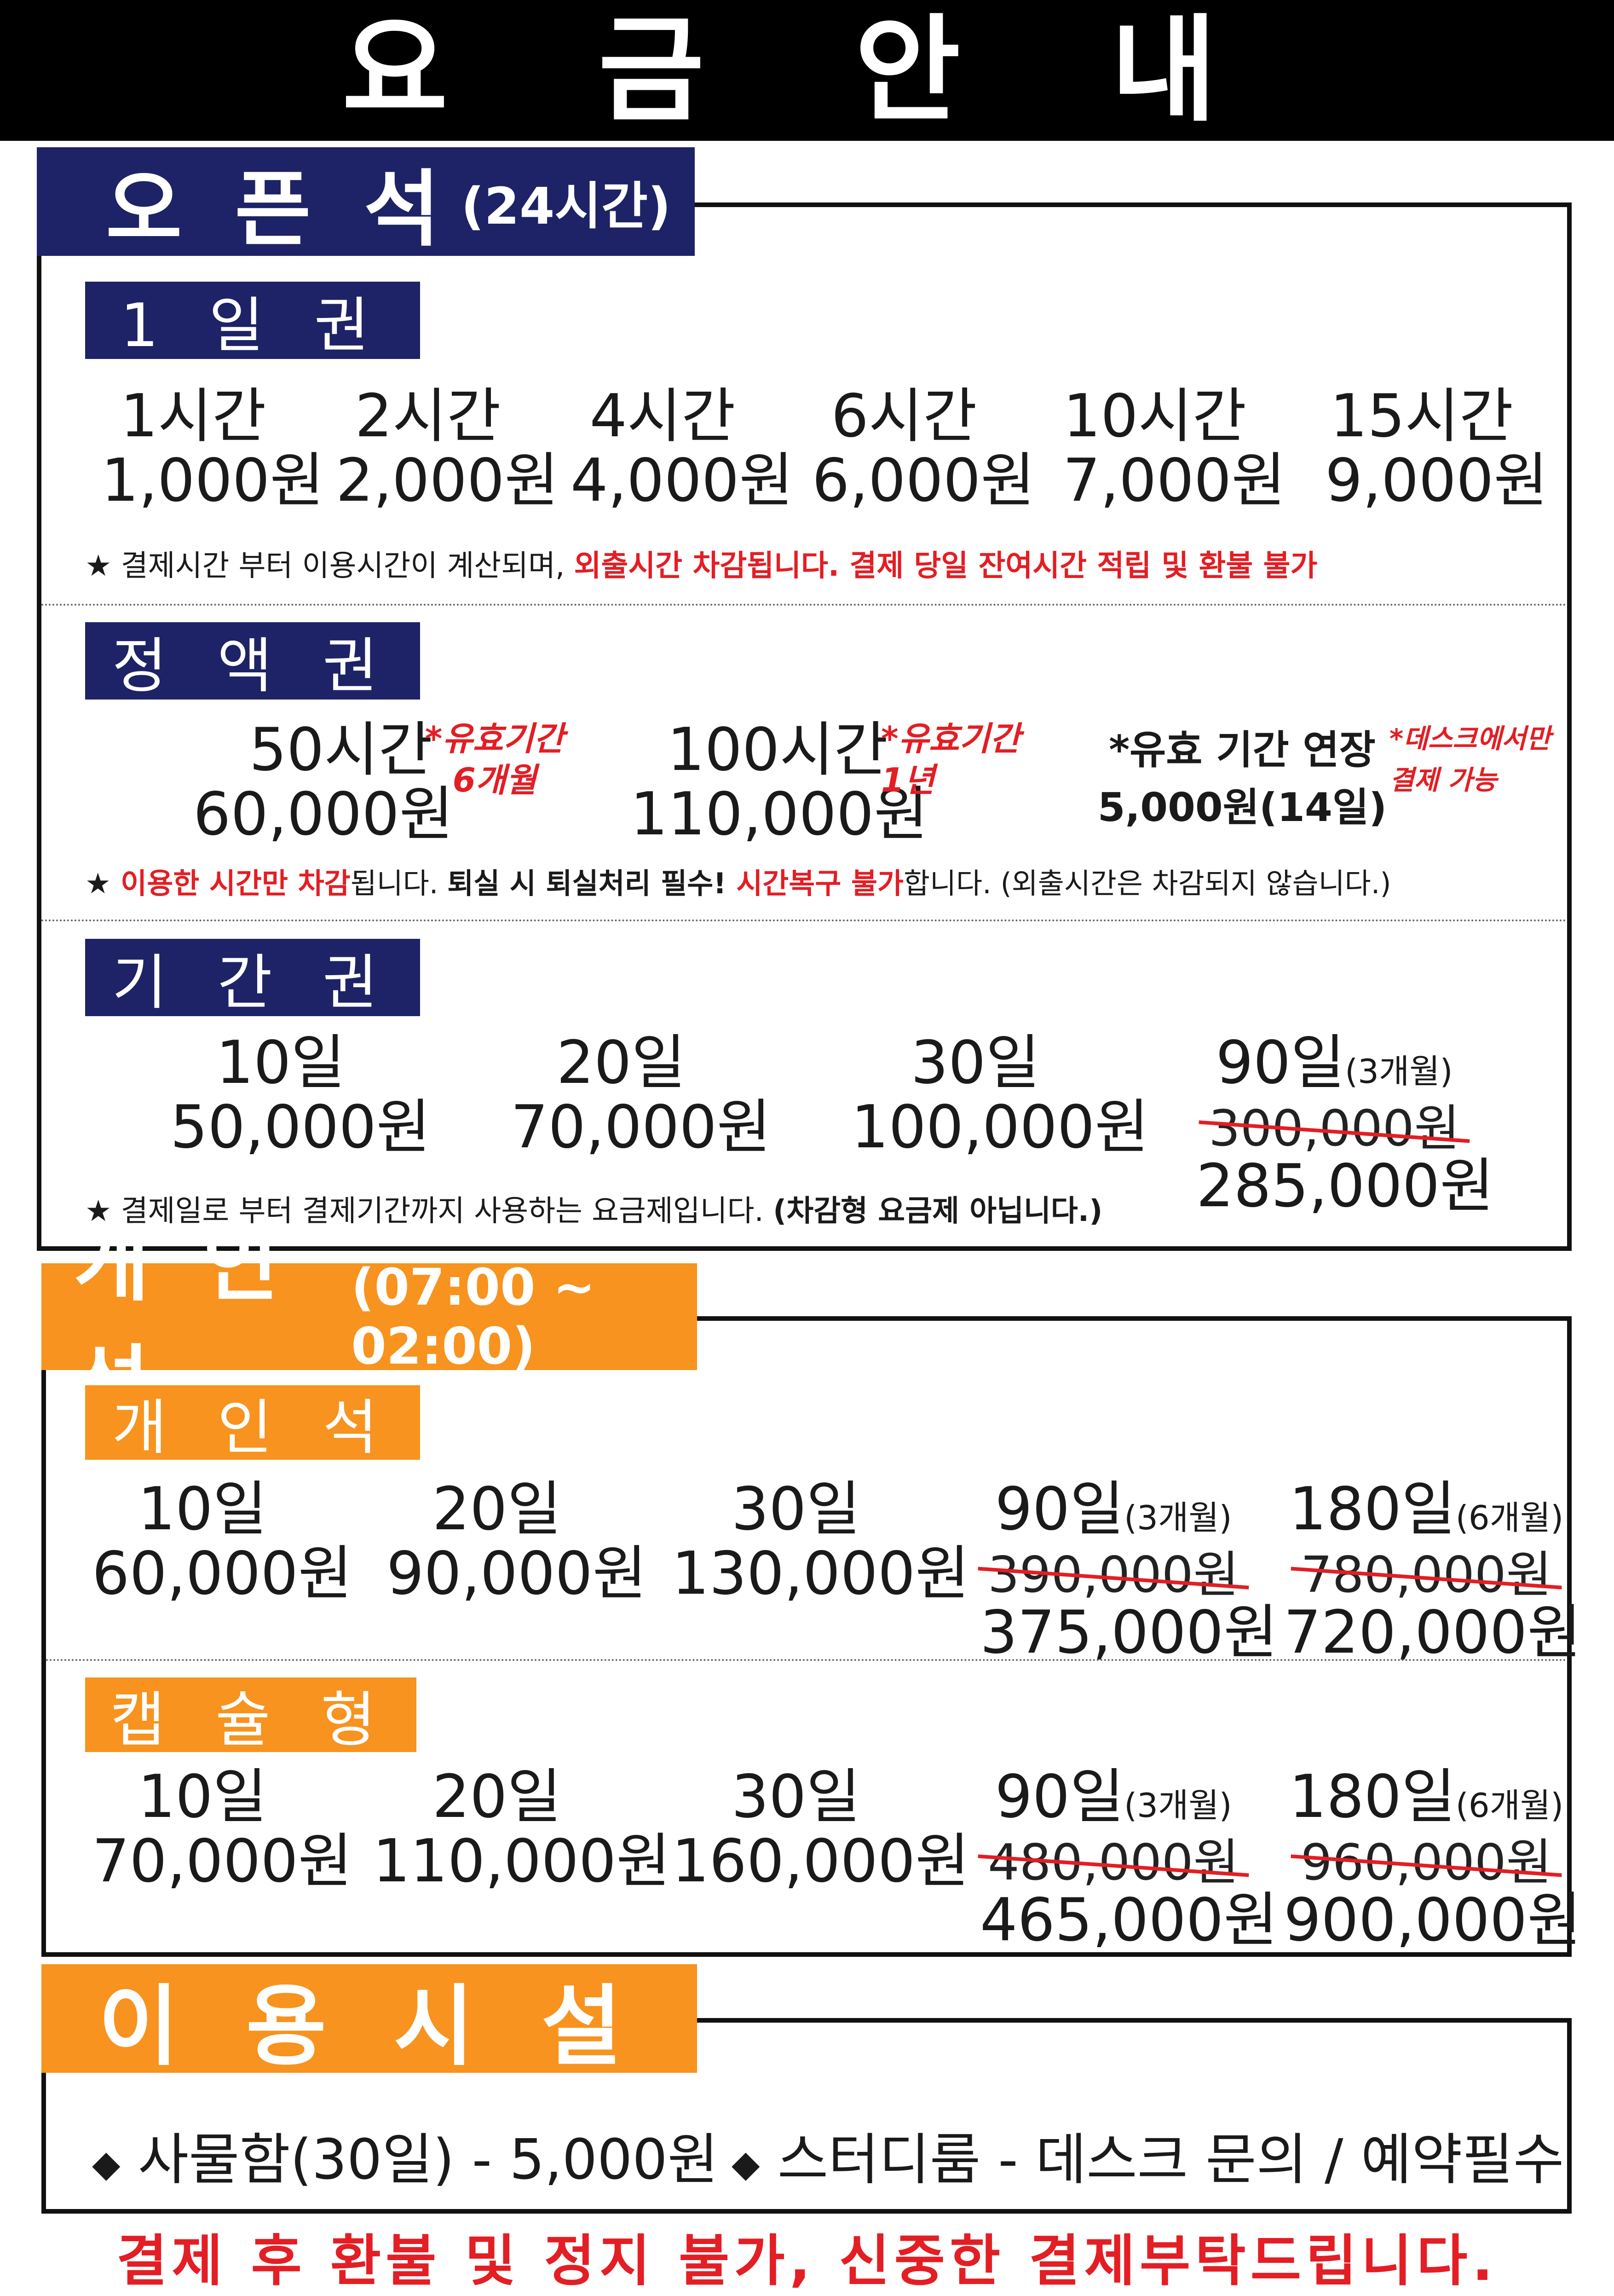  What do you see at coordinates (251, 1716) in the screenshot?
I see `capsule-label: 캡 슐 형` at bounding box center [251, 1716].